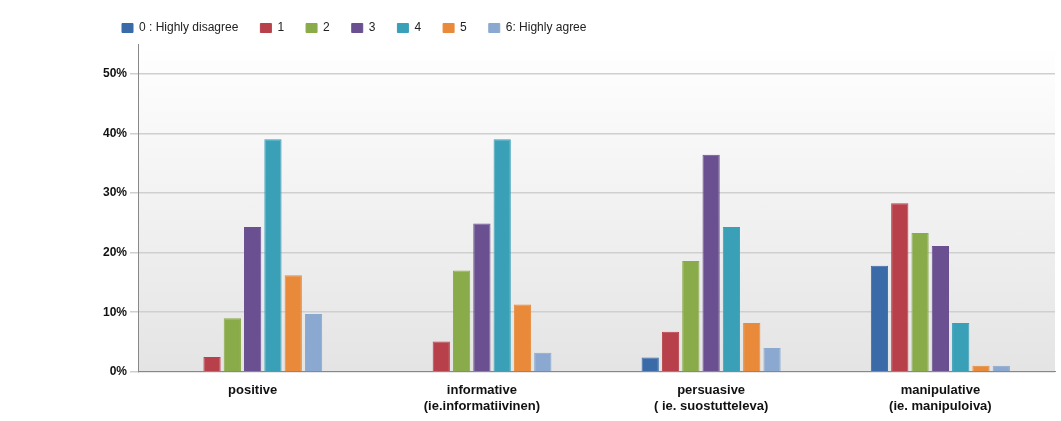  Describe the element at coordinates (418, 27) in the screenshot. I see `legend-label: 4` at that location.